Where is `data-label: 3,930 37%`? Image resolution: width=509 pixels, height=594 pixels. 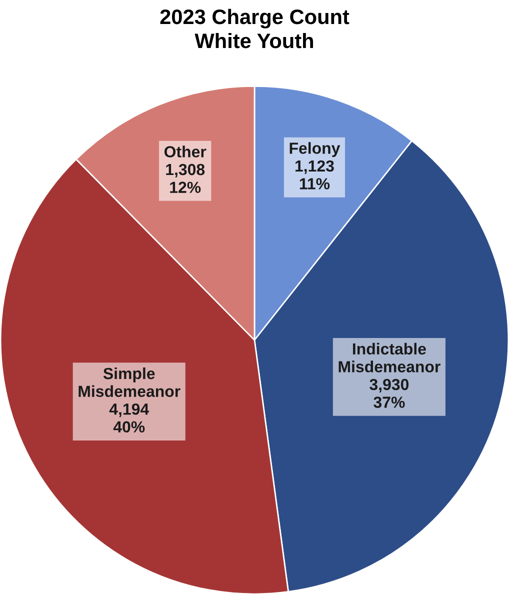 data-label: 3,930 37% is located at coordinates (389, 393).